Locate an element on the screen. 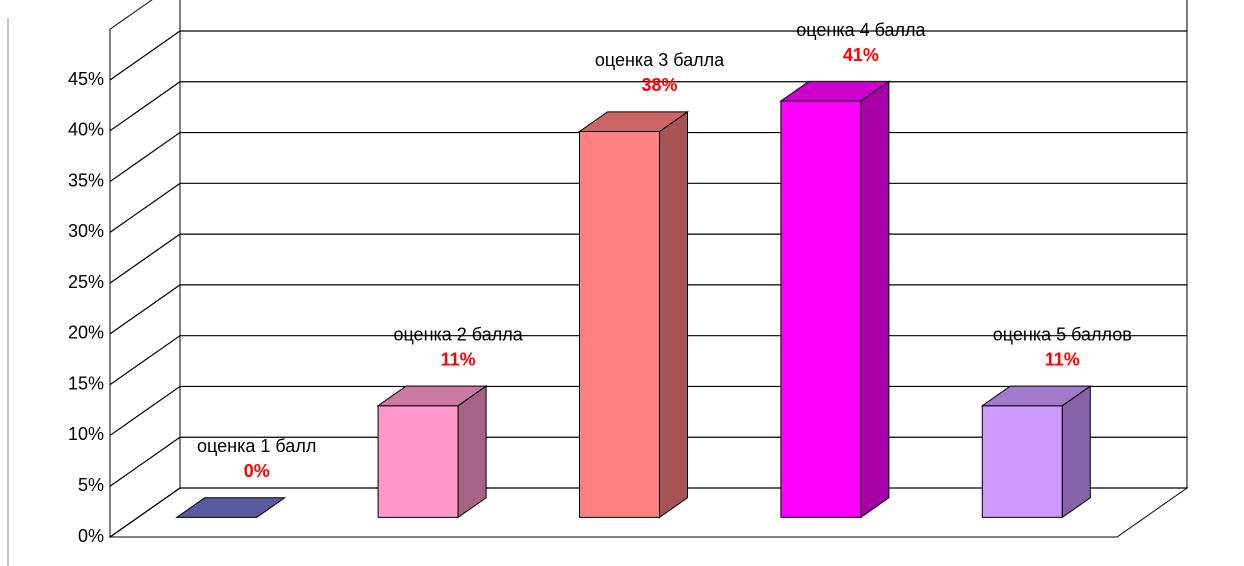 The width and height of the screenshot is (1244, 566). value-label: 0% is located at coordinates (257, 471).